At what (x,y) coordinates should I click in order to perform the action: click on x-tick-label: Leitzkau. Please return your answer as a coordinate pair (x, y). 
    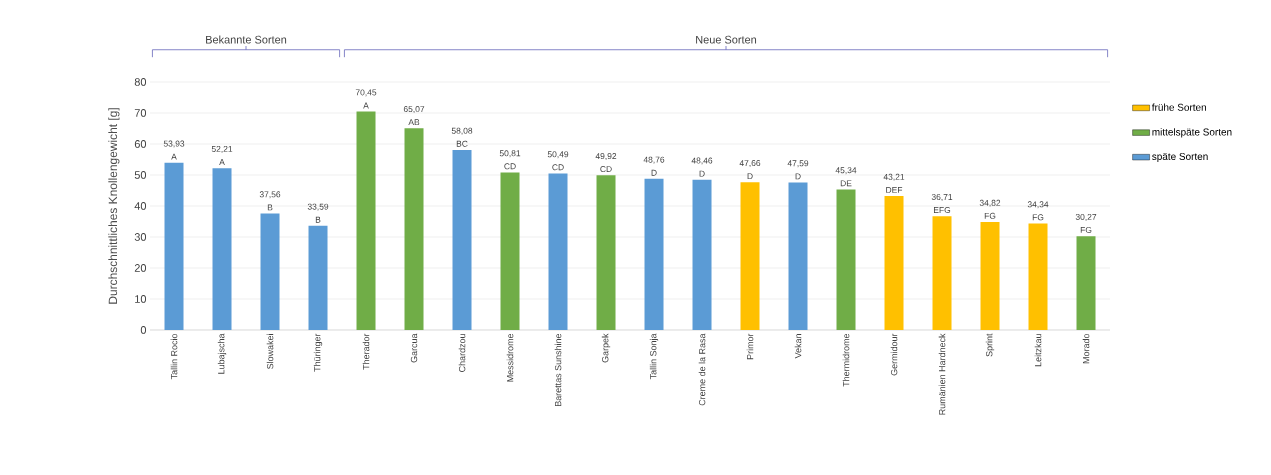
    Looking at the image, I should click on (1038, 350).